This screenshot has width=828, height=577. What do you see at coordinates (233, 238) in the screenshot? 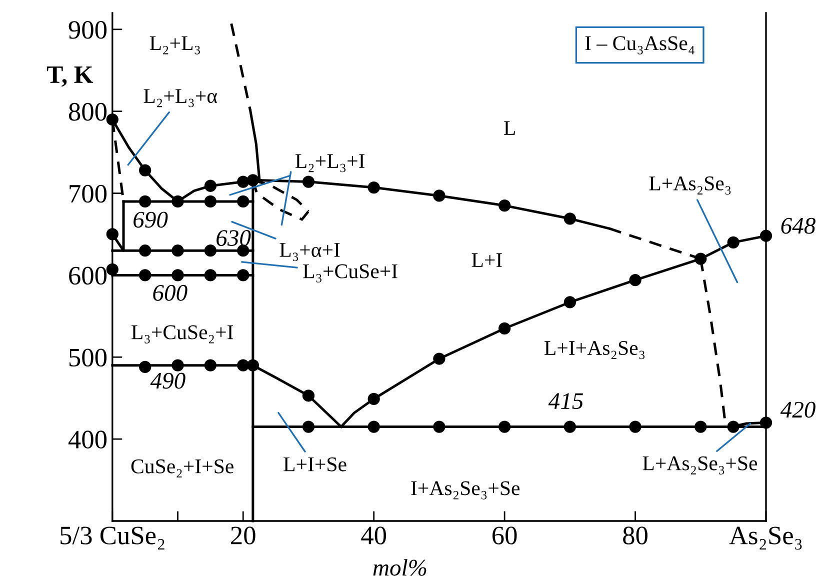
I see `annotation: 630` at bounding box center [233, 238].